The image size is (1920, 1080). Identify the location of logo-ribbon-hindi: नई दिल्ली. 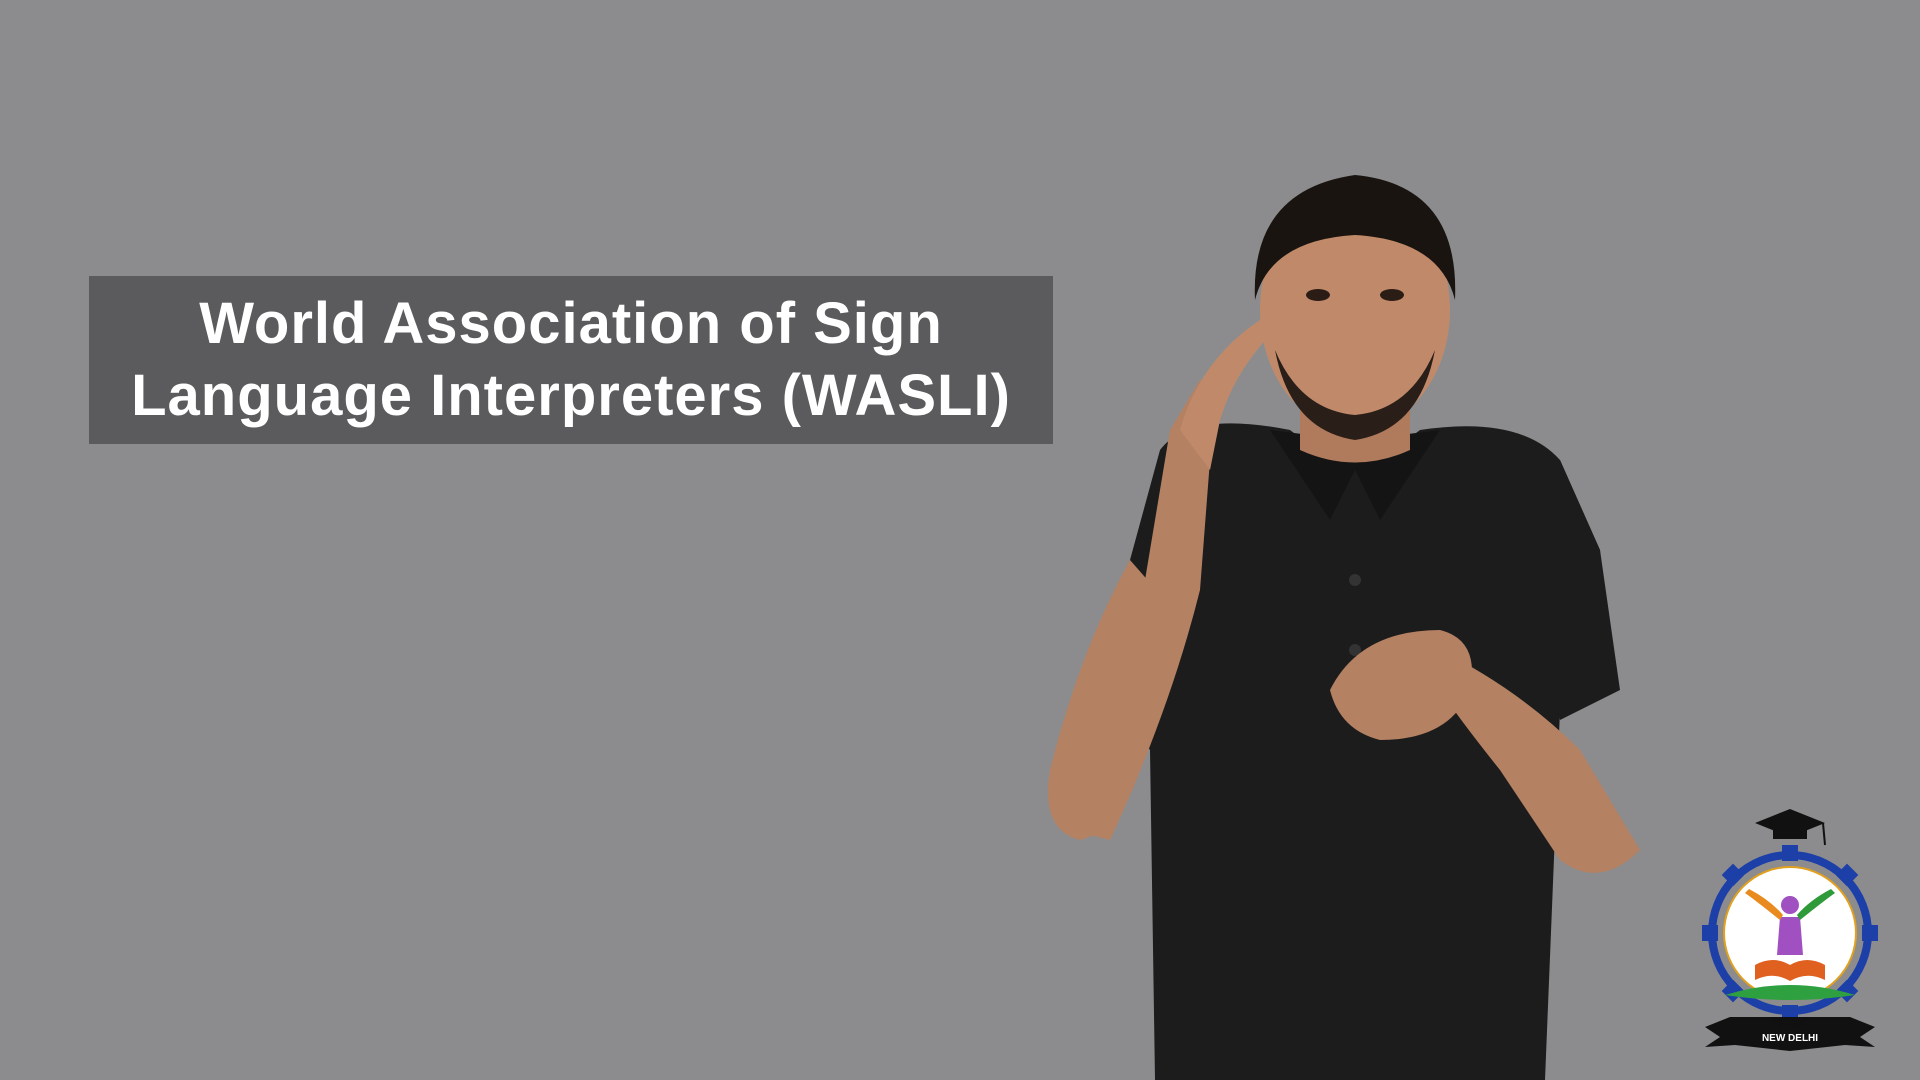
(1790, 1023).